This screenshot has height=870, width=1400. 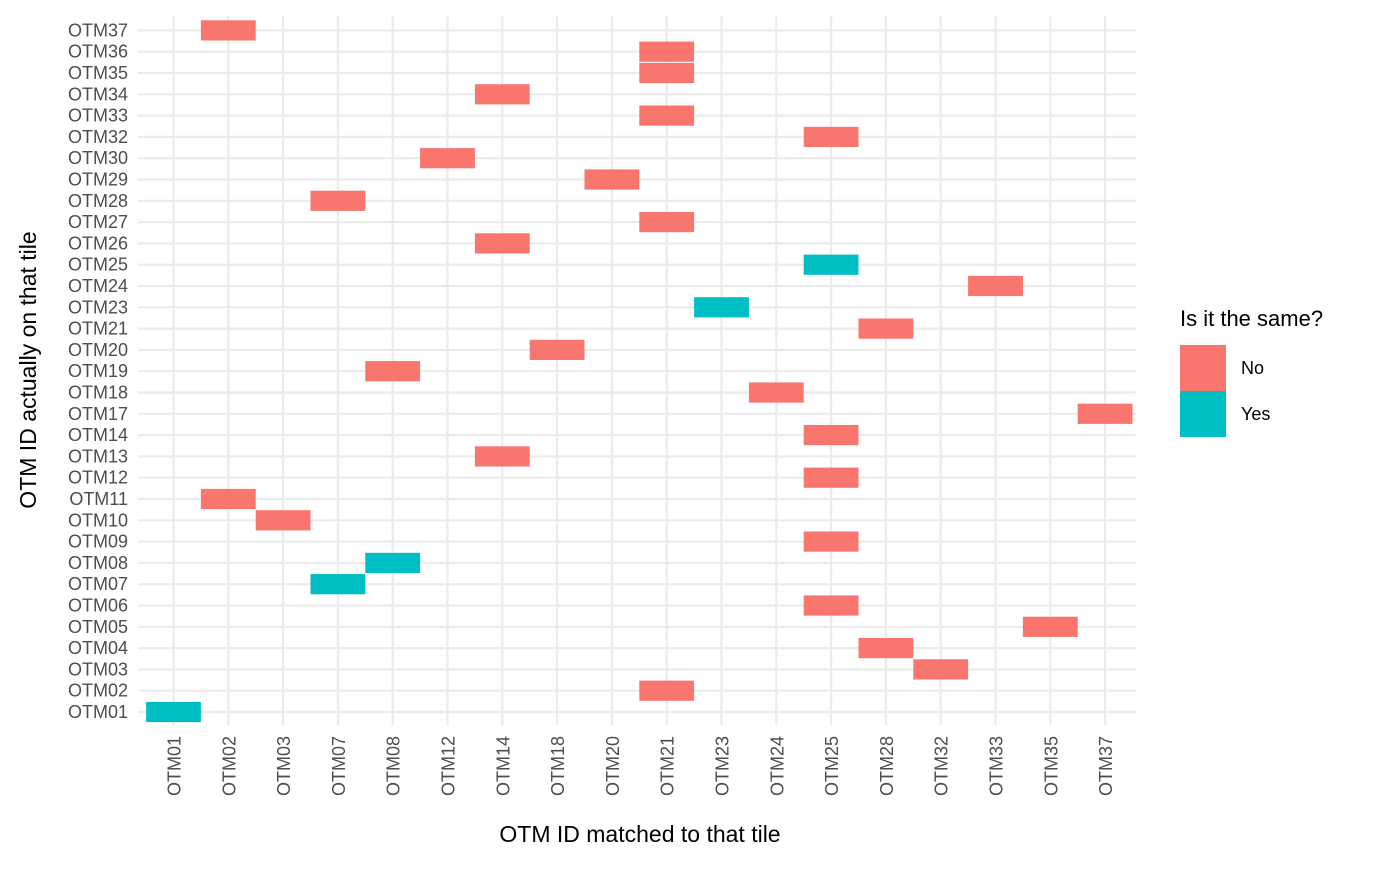 I want to click on legend-title: Is it the same?, so click(x=1251, y=318).